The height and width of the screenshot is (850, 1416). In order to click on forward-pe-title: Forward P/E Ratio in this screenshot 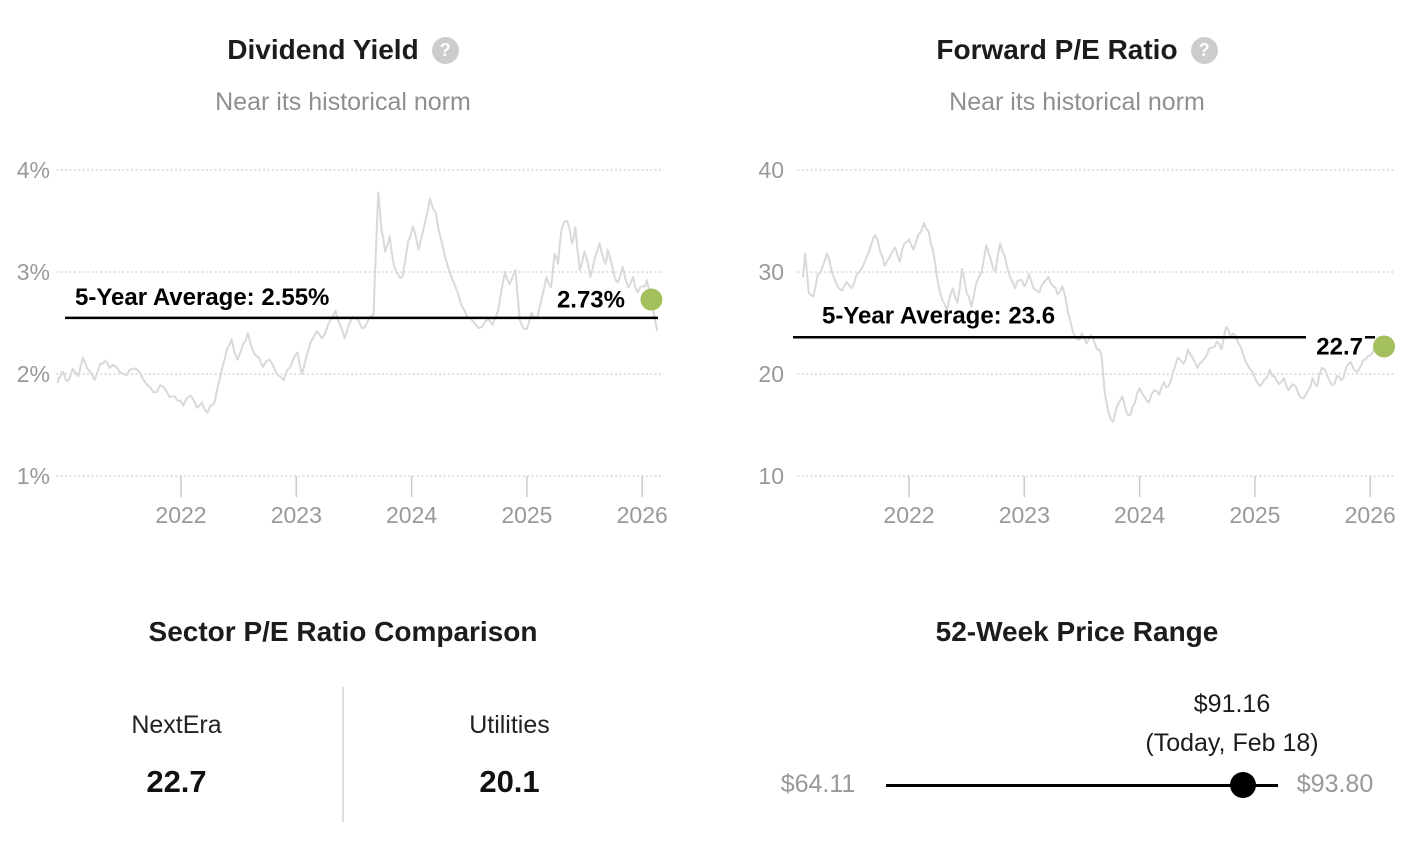, I will do `click(1057, 49)`.